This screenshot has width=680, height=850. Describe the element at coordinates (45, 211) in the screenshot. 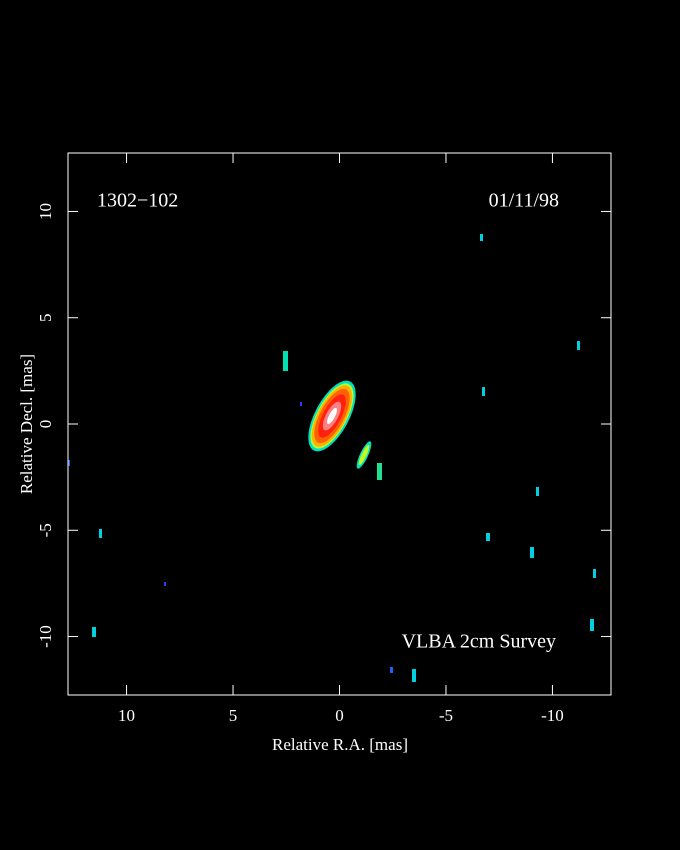

I see `y-tick-label: 10` at that location.